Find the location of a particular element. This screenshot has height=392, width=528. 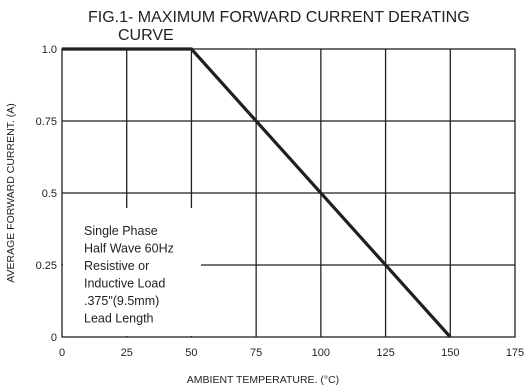

x-tick-label: 0 is located at coordinates (62, 353).